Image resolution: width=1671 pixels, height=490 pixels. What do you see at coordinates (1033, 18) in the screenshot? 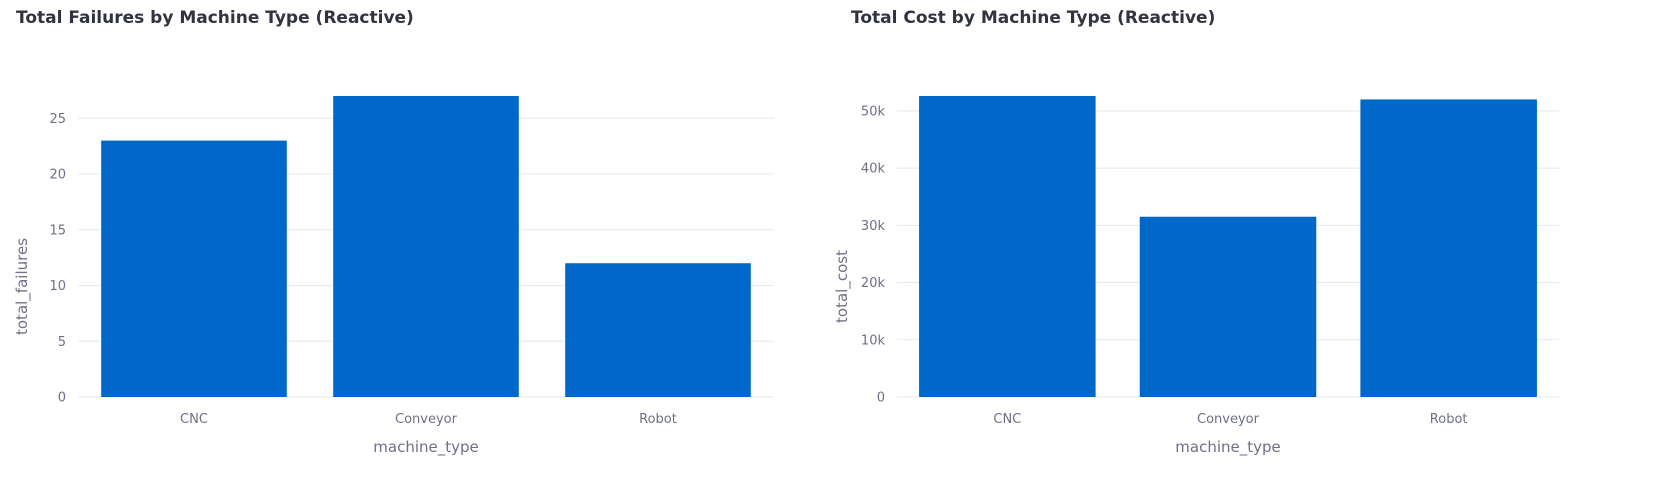
I see `cost-chart-title: Total Cost by Machine Type (Reactive)` at bounding box center [1033, 18].